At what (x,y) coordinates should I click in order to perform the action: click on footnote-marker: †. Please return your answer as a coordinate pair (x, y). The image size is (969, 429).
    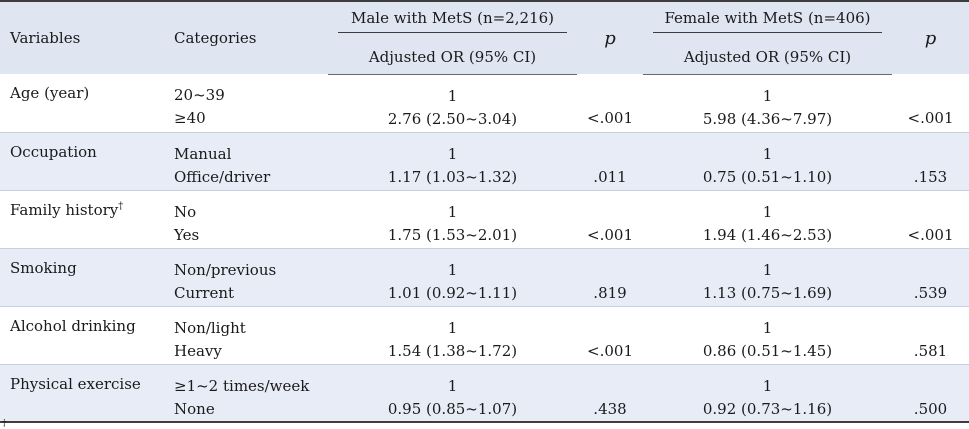
    Looking at the image, I should click on (4, 424).